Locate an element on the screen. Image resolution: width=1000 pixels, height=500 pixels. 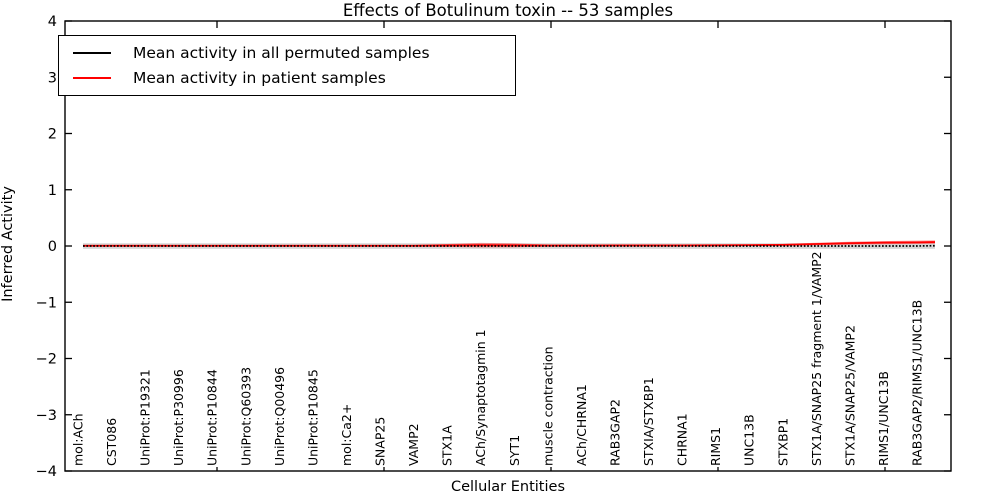
legend-item: Mean activity in patient samples is located at coordinates (294, 79).